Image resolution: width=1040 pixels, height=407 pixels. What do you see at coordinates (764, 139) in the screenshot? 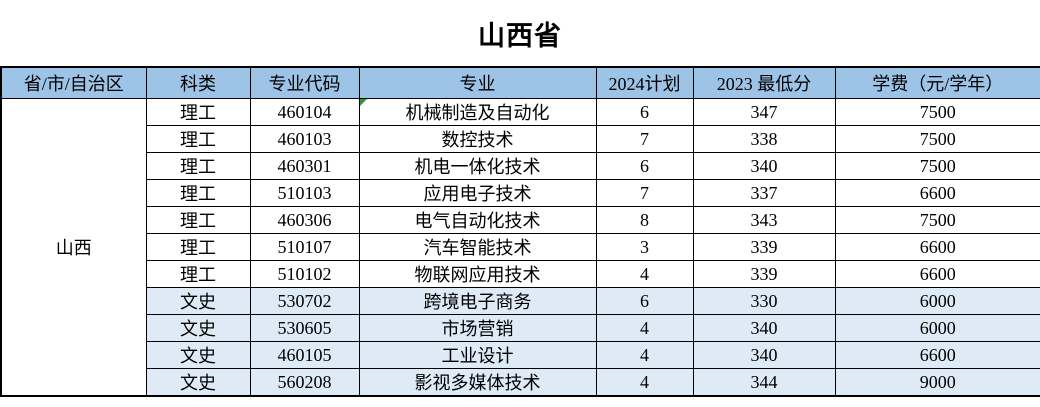
I see `min-score-cell: 338` at bounding box center [764, 139].